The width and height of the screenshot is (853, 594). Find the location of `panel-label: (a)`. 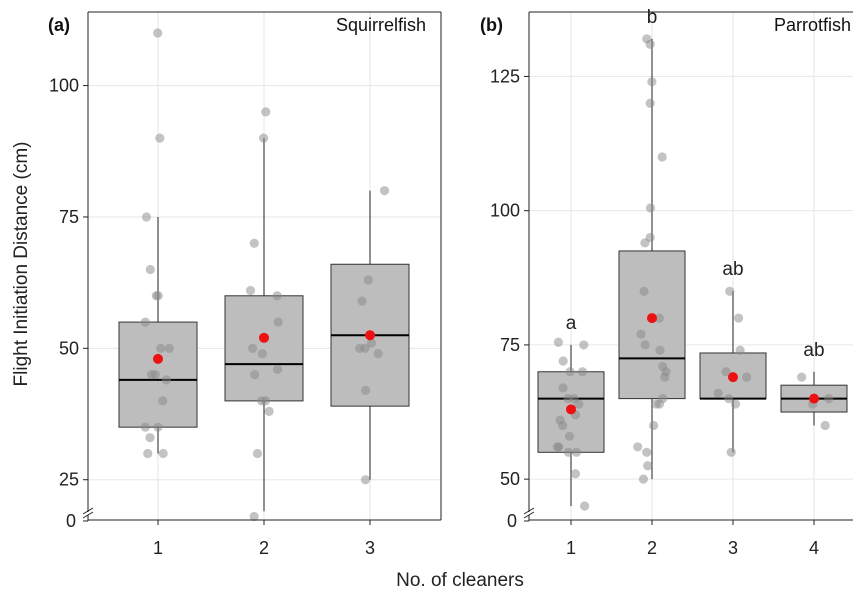

panel-label: (a) is located at coordinates (59, 25).